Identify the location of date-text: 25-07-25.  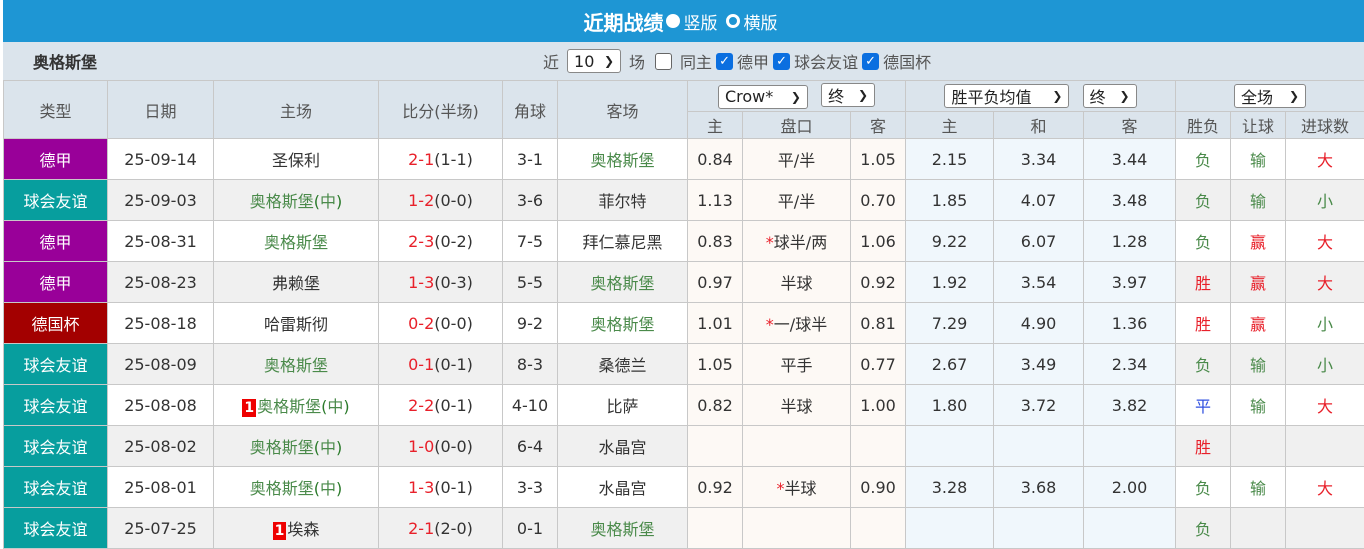
(160, 528).